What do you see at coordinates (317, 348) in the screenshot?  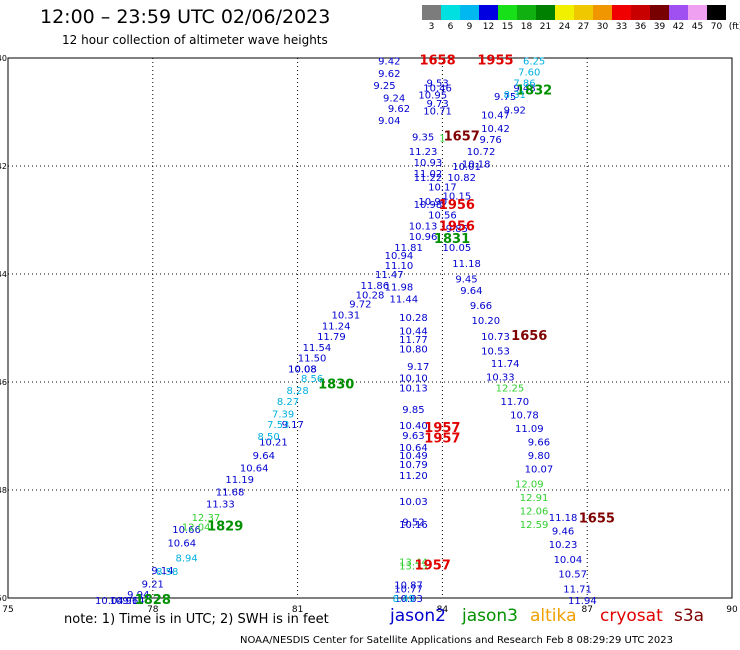 I see `wave-height-label: 11.54` at bounding box center [317, 348].